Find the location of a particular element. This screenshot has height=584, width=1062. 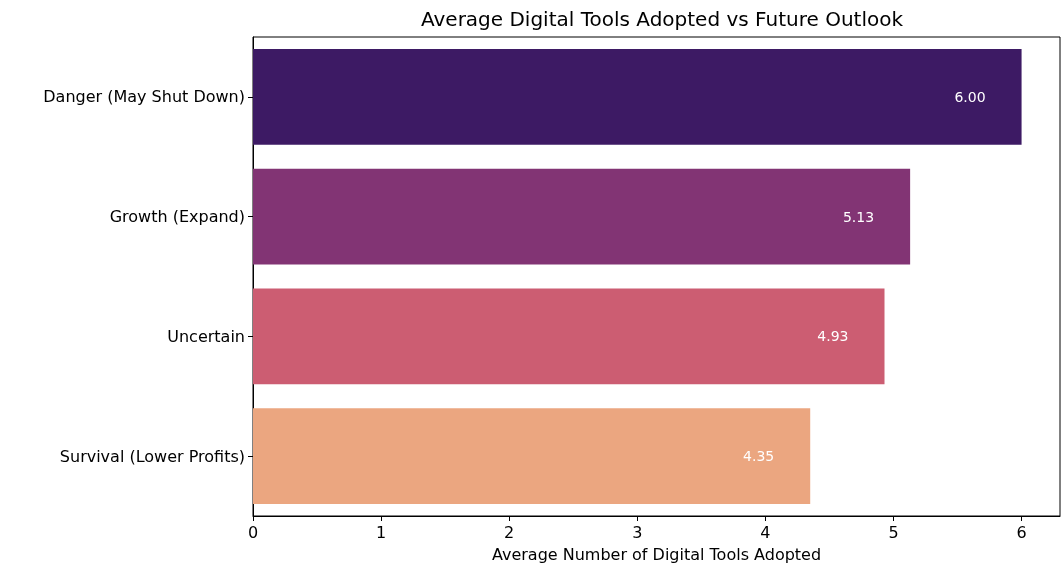

x-tick-label: 3 is located at coordinates (637, 532).